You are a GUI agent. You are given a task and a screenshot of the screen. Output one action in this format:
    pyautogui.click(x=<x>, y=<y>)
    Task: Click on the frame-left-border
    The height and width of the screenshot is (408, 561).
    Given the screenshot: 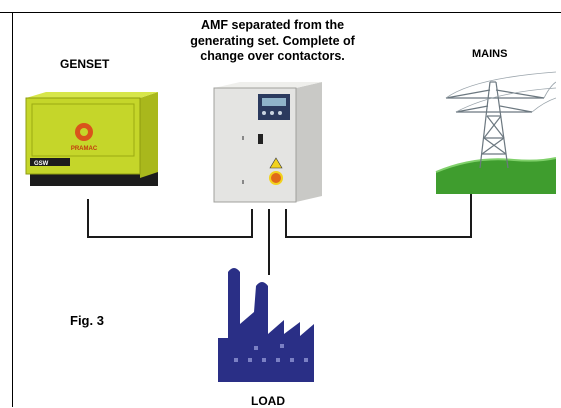 What is the action you would take?
    pyautogui.click(x=12, y=209)
    